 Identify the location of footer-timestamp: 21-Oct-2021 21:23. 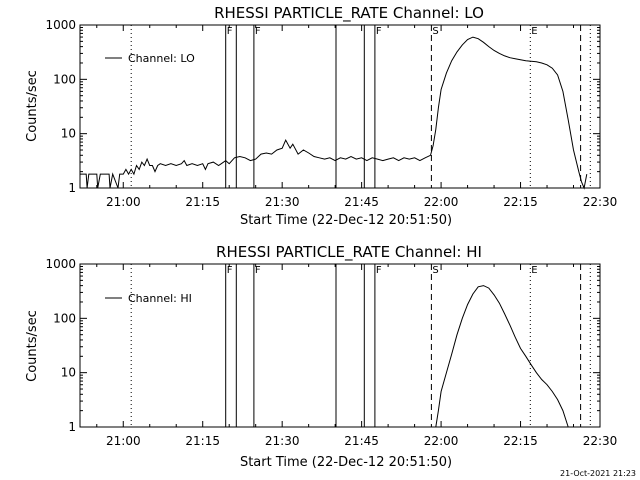
(598, 473).